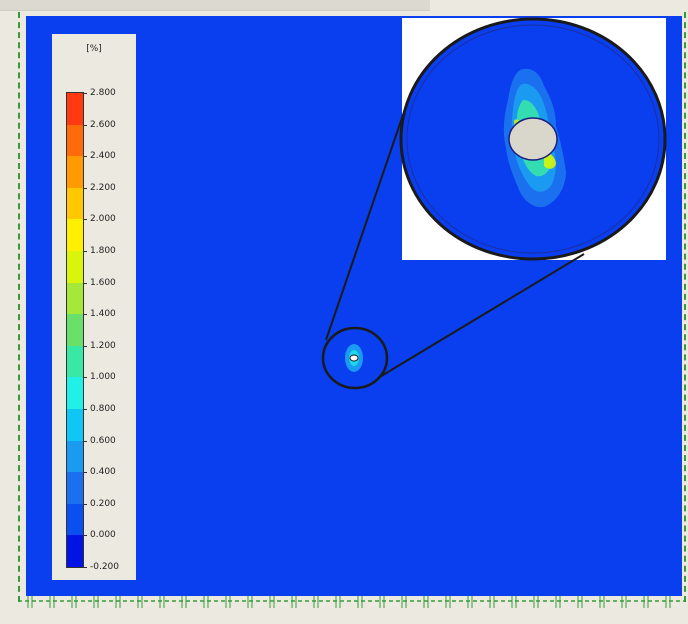 The image size is (688, 624). I want to click on legend-value-label: 0.800, so click(103, 409).